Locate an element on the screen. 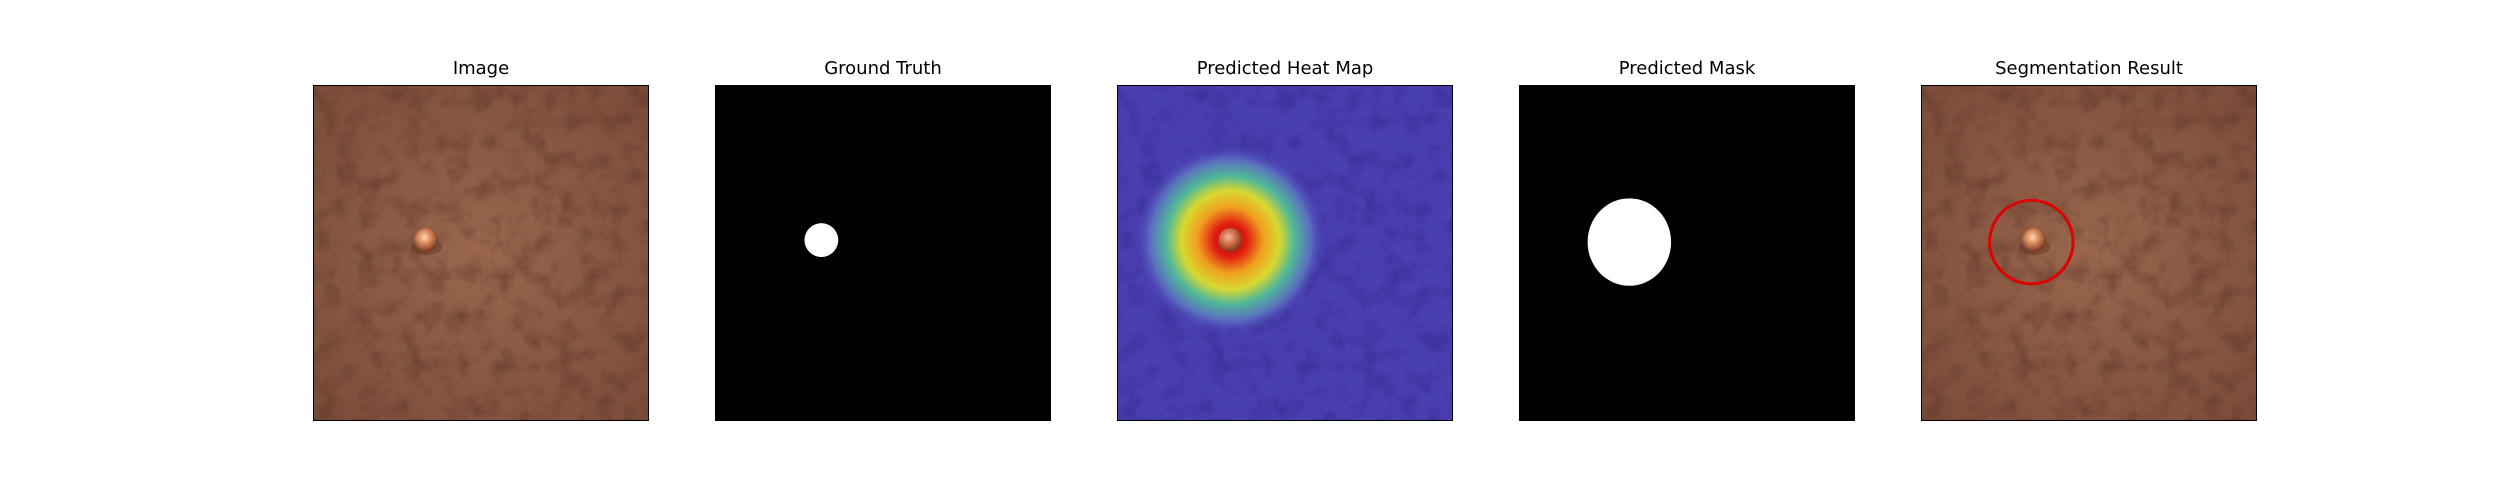  panel-predicted-mask: Predicted Mask is located at coordinates (1687, 250).